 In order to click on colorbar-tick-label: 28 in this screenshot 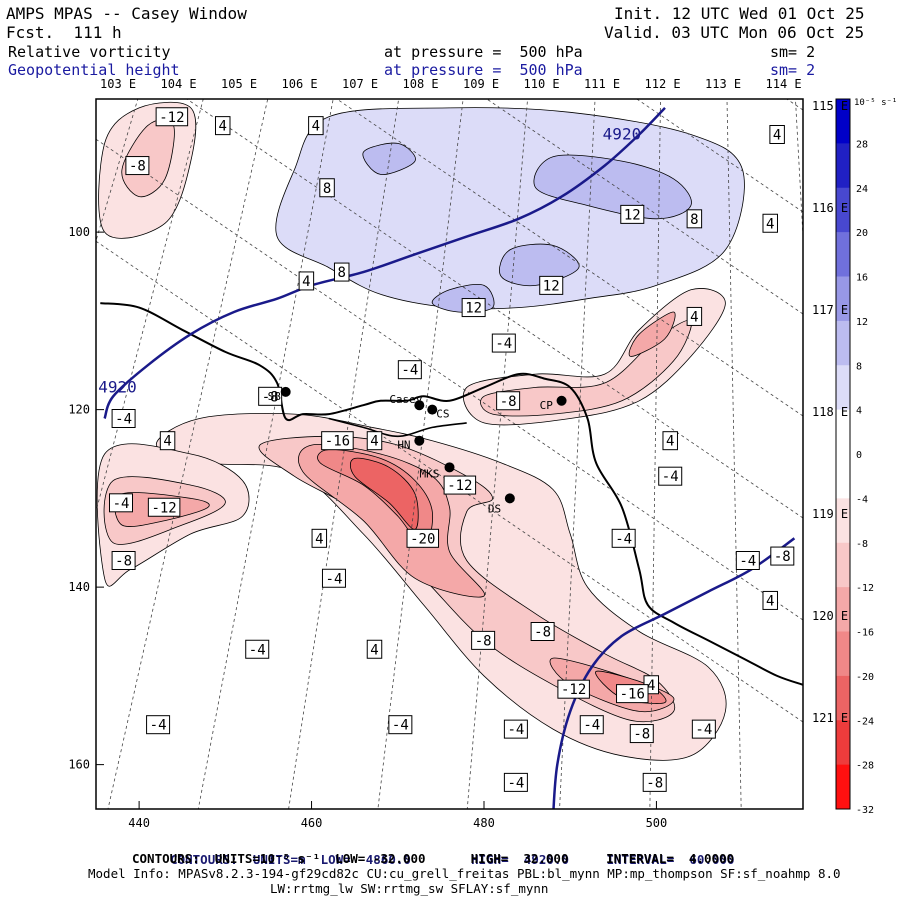, I will do `click(862, 144)`.